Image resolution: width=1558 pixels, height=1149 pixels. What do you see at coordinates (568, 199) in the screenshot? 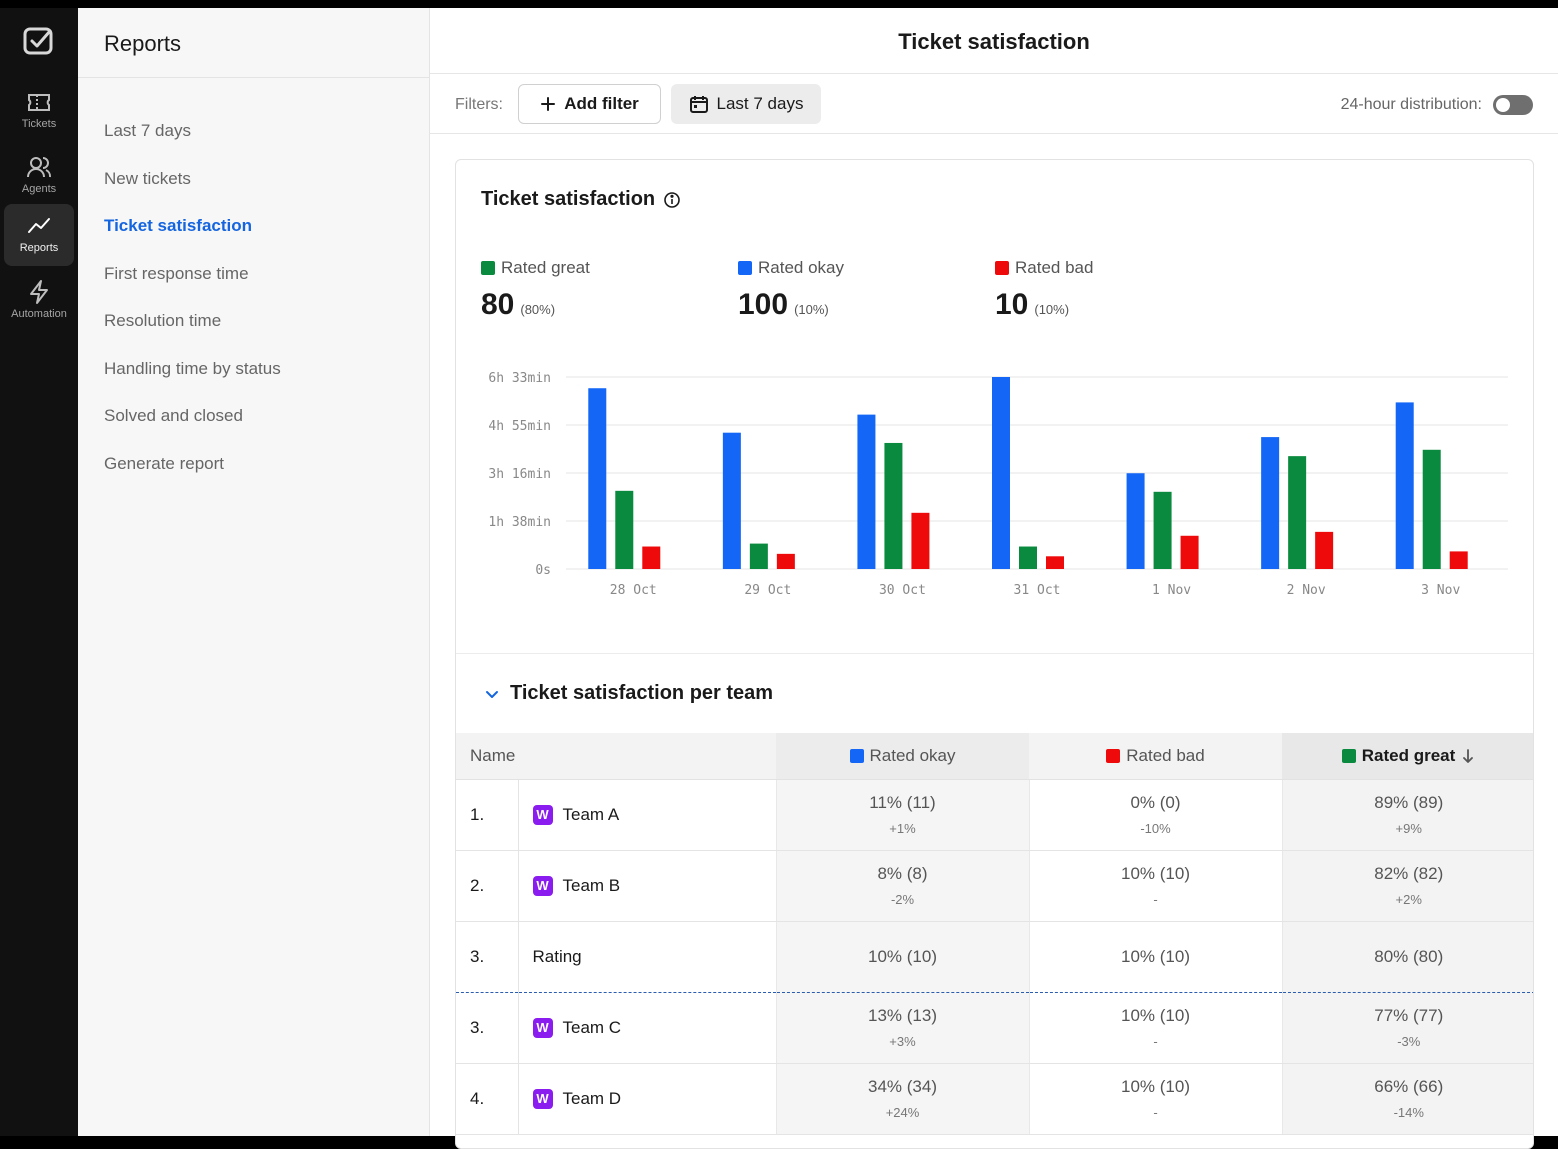
I see `card-title-text: Ticket satisfaction` at bounding box center [568, 199].